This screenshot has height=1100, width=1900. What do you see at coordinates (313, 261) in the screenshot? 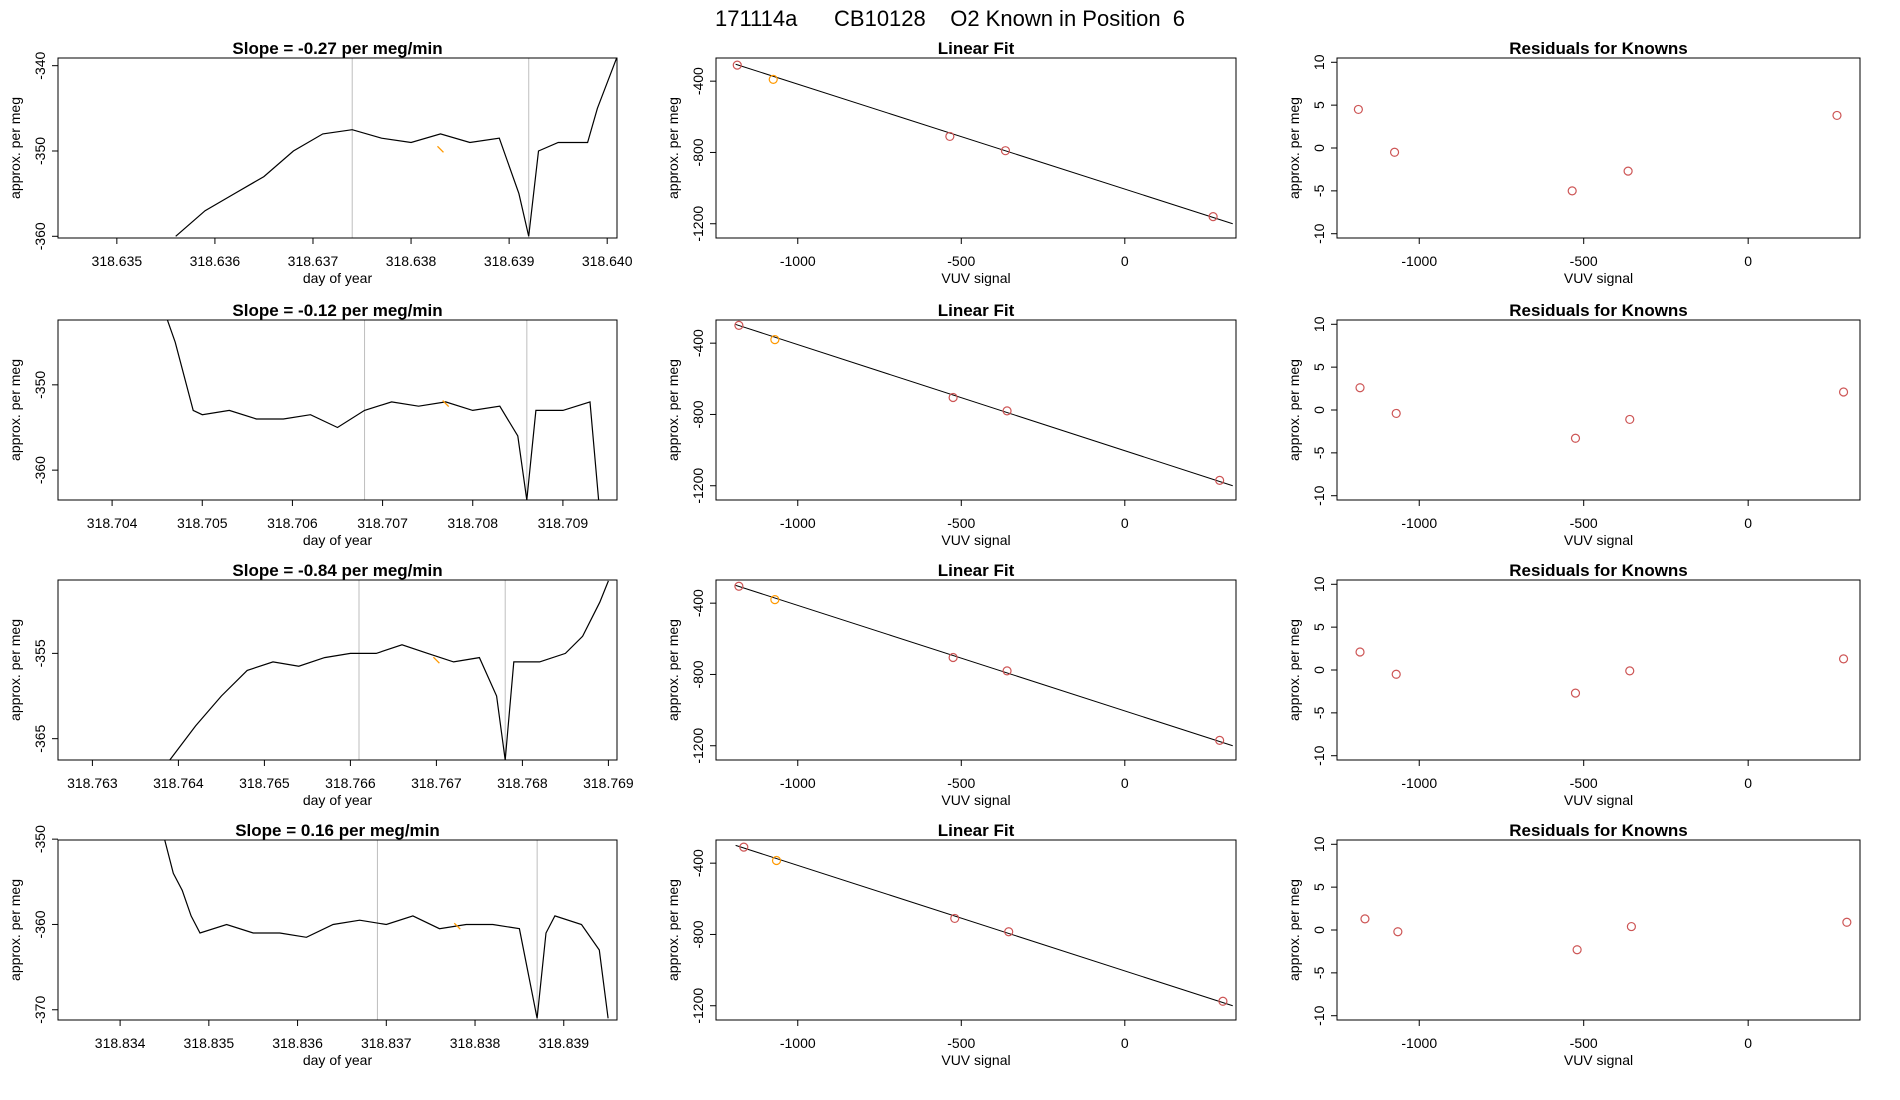
I see `x-tick-label: 318.637` at bounding box center [313, 261].